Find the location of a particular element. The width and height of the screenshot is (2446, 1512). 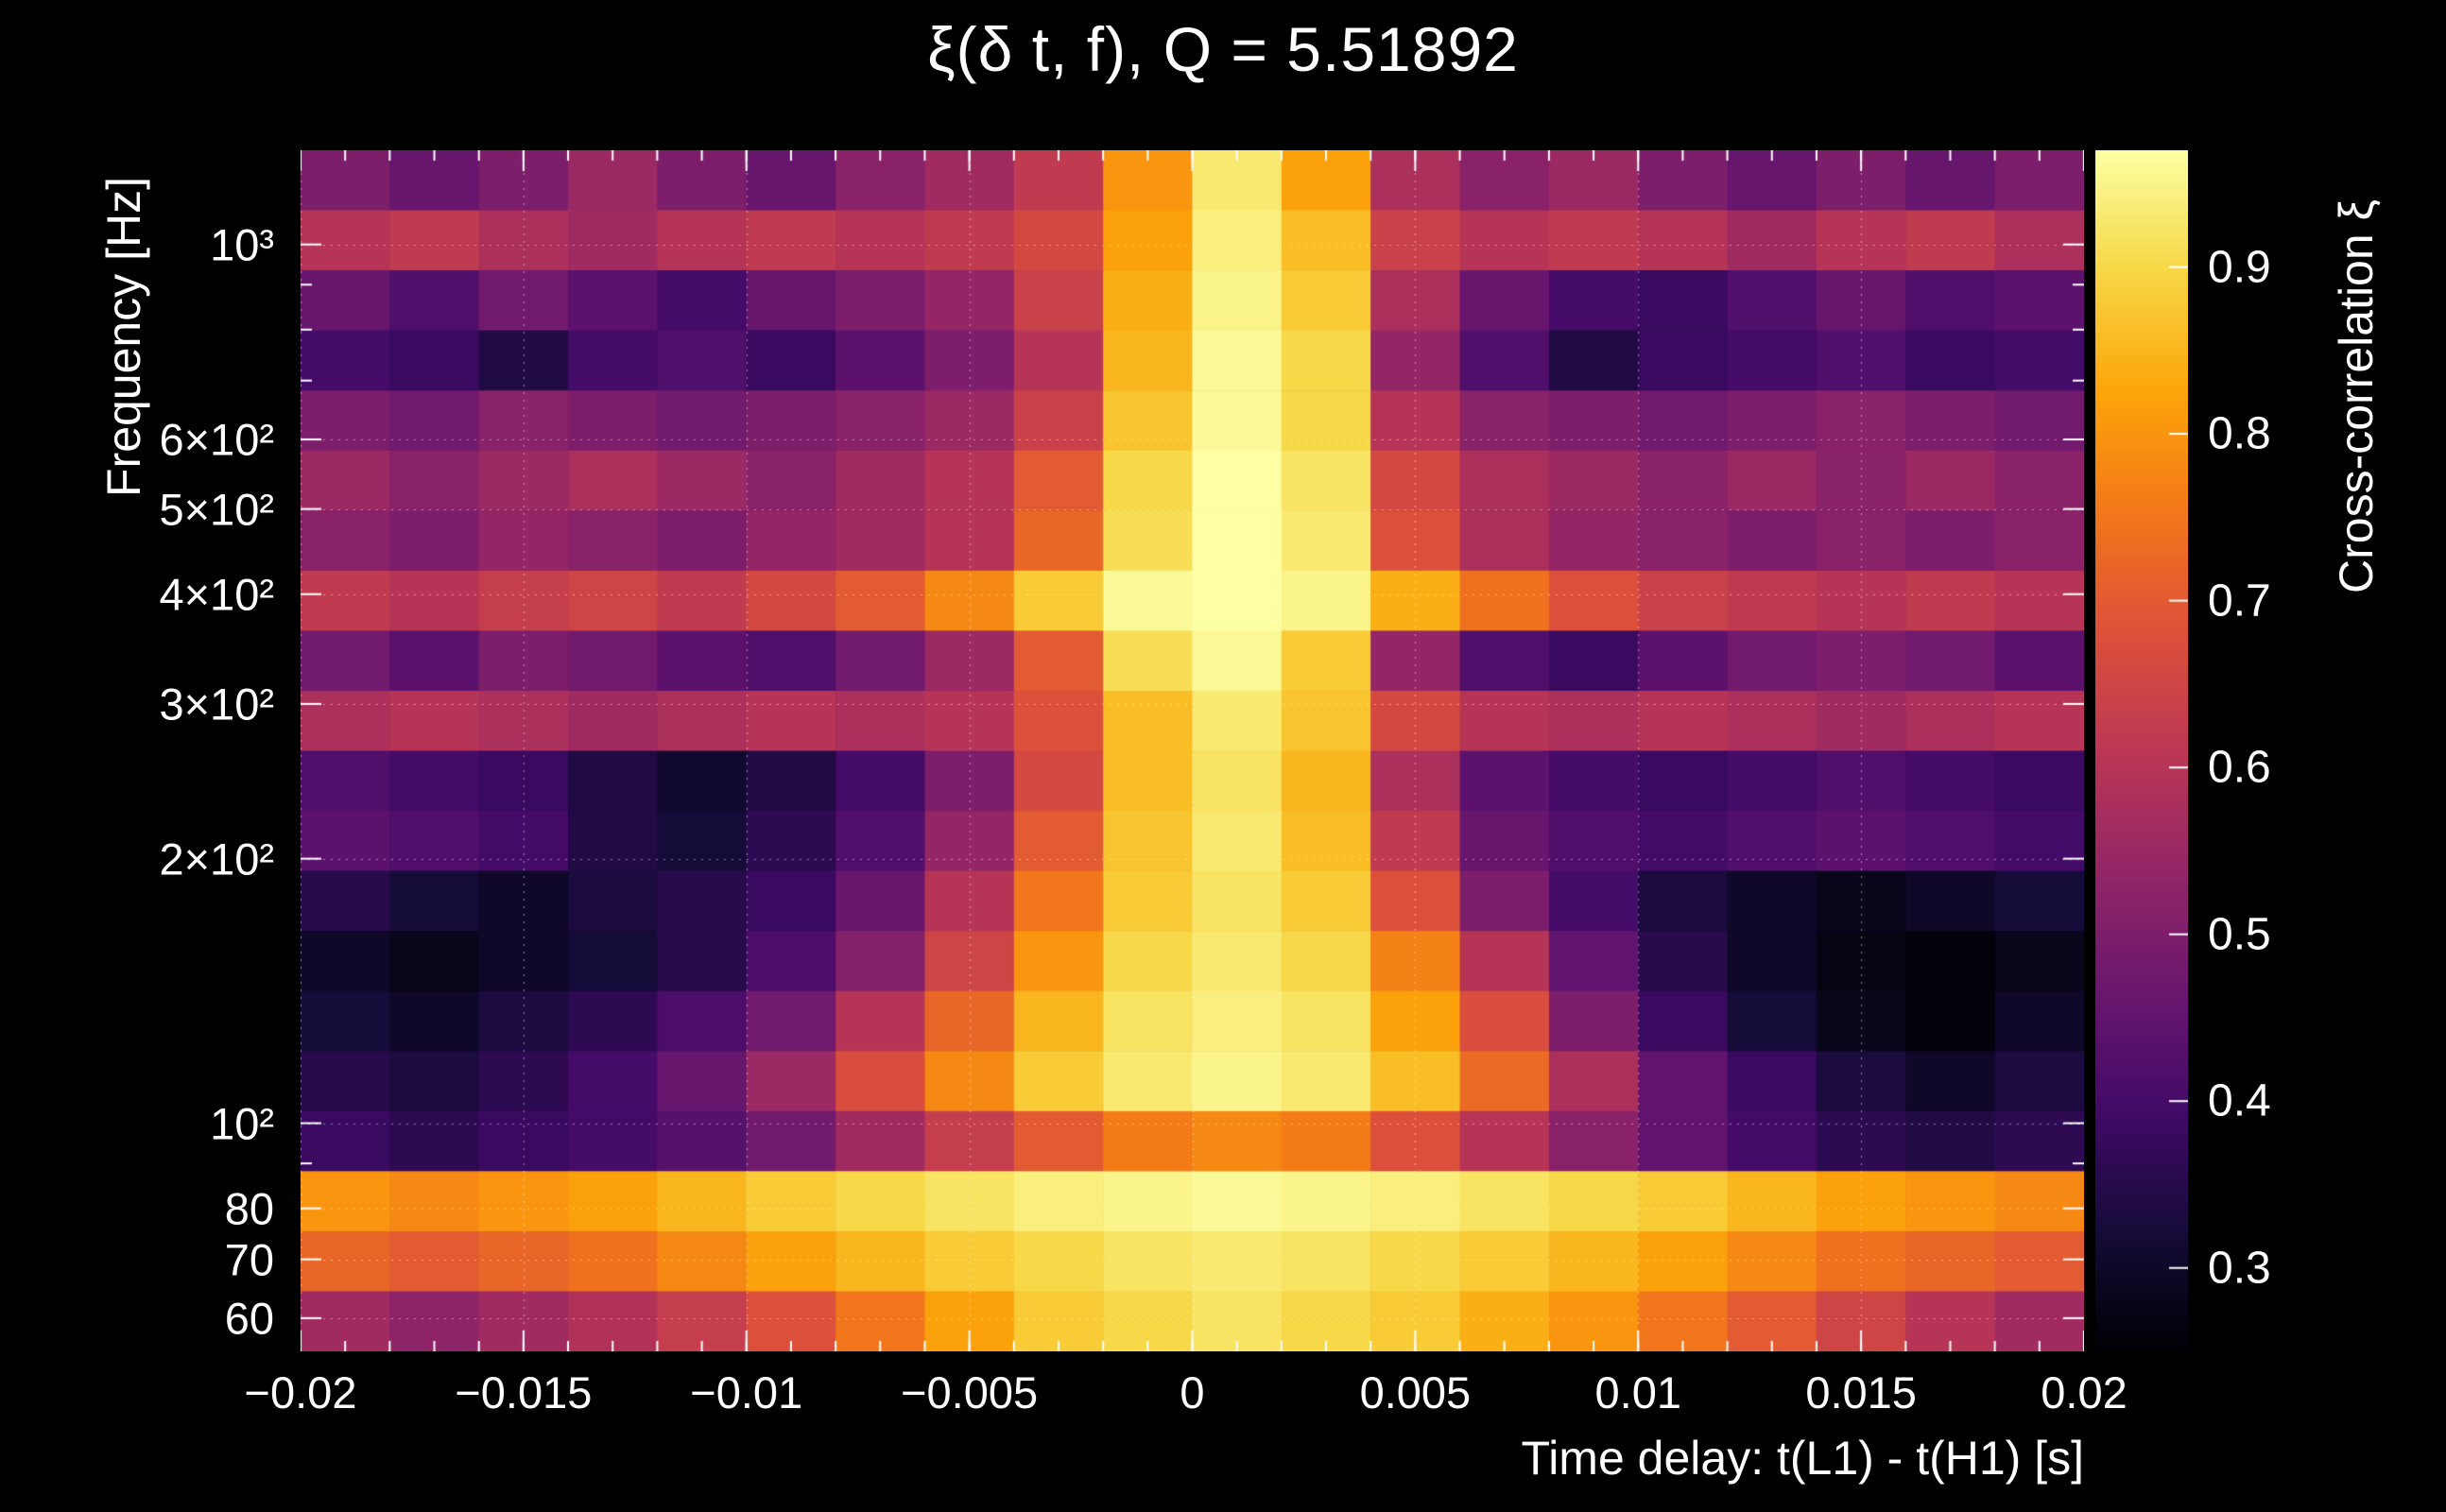

y-axis-tick-labels: 10³ 6×10² 5×10² 4×10² 3×10² 2×10² 10² 80 70 60 is located at coordinates (143, 750).